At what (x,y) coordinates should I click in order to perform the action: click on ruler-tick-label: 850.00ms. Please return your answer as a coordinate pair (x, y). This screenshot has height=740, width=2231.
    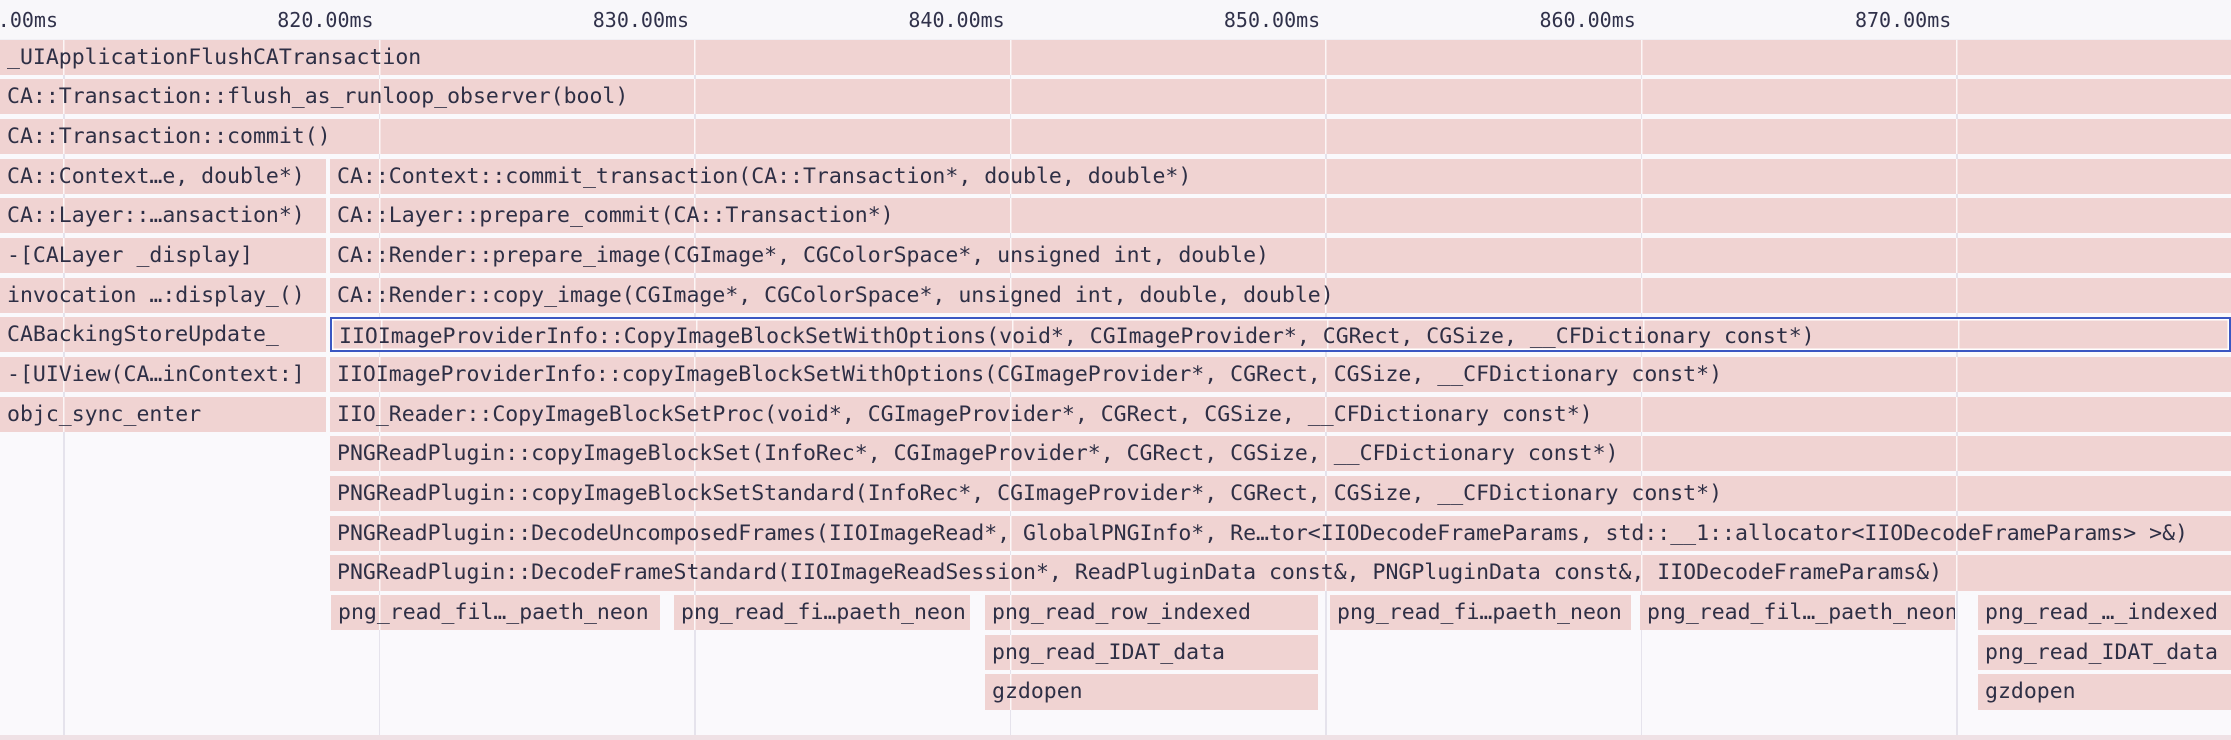
    Looking at the image, I should click on (1272, 20).